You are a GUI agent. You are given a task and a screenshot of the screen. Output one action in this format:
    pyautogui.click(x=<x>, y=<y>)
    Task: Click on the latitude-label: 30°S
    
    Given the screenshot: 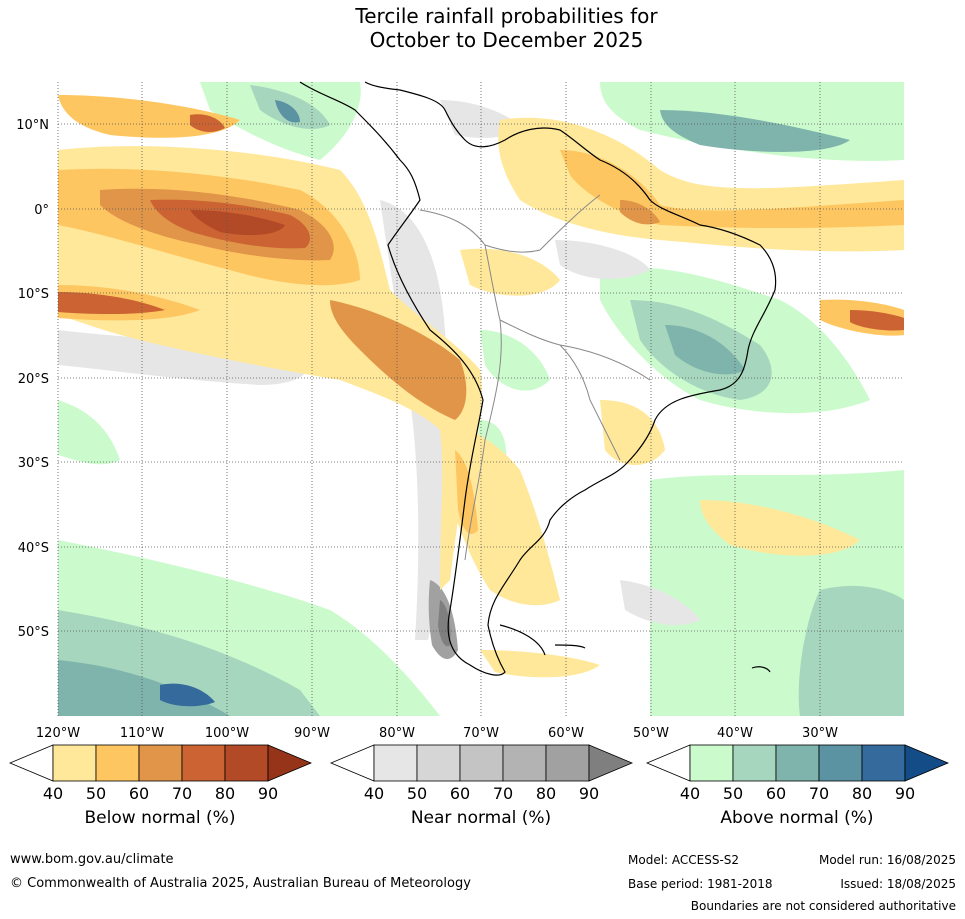 What is the action you would take?
    pyautogui.click(x=33, y=463)
    